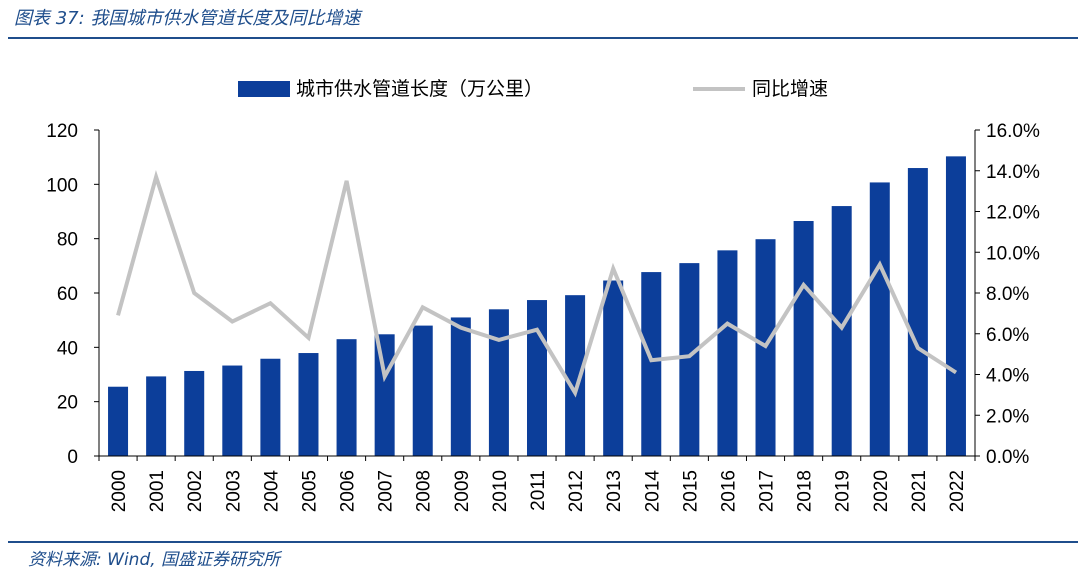 Image resolution: width=1080 pixels, height=577 pixels. I want to click on bar-2012, so click(575, 375).